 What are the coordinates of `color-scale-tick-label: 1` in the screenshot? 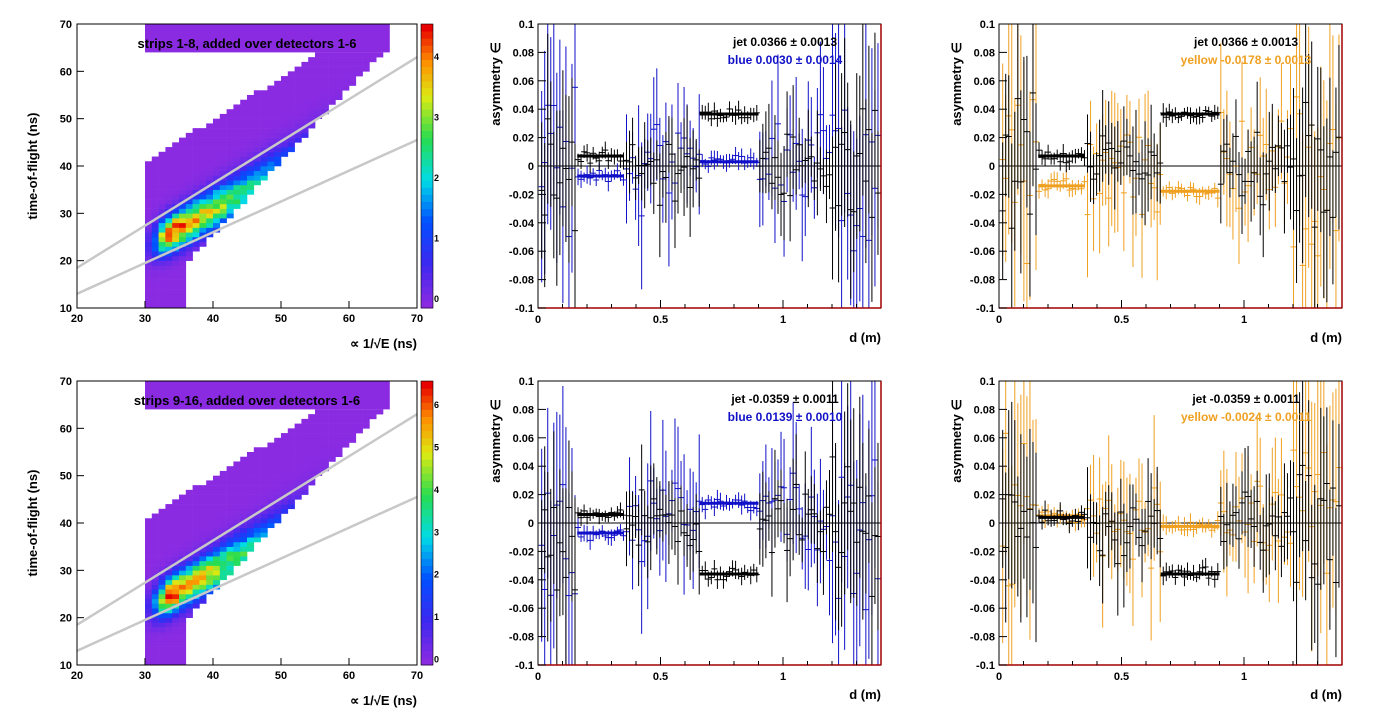 It's located at (436, 238).